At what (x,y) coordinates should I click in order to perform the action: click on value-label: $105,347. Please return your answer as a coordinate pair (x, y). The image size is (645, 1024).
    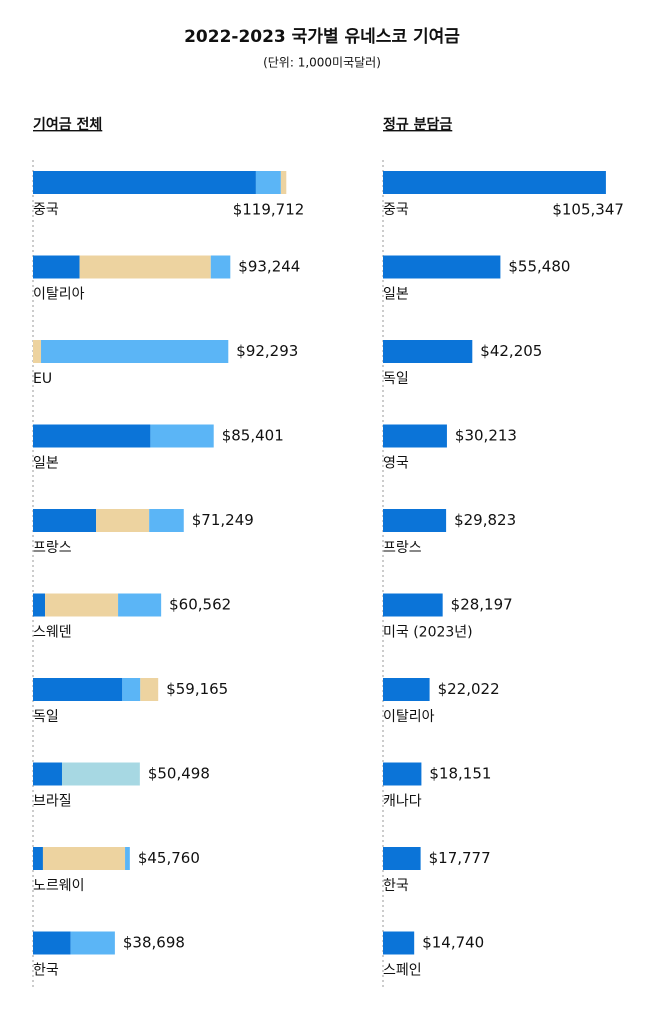
    Looking at the image, I should click on (588, 210).